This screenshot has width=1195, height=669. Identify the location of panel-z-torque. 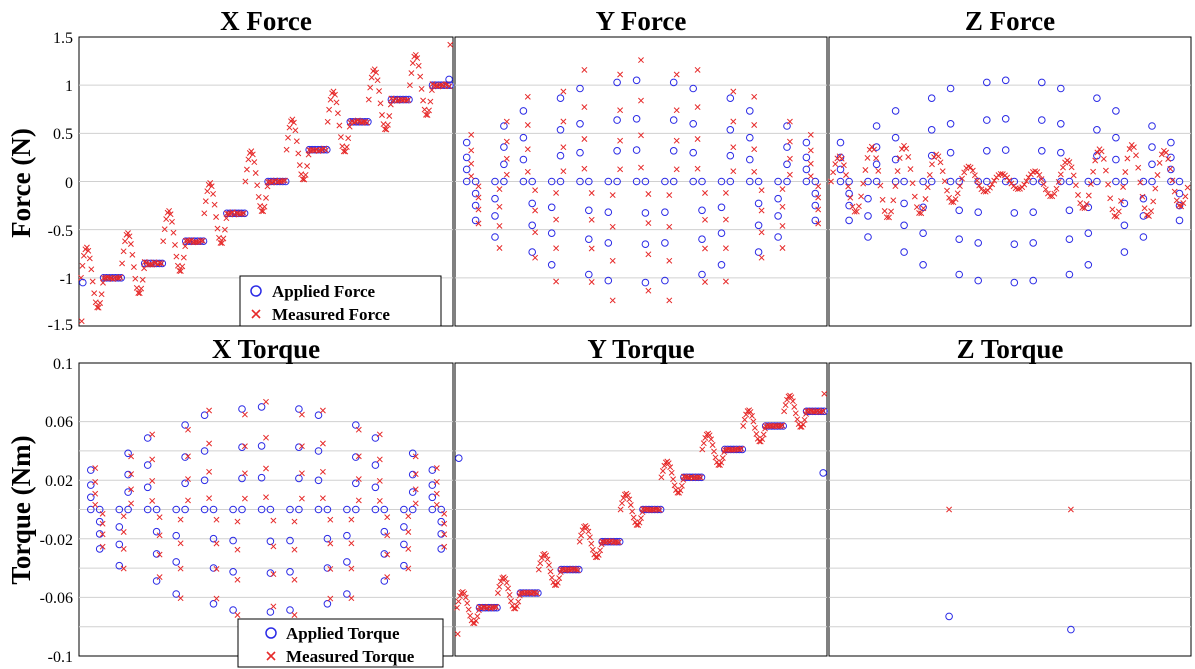
(1010, 509).